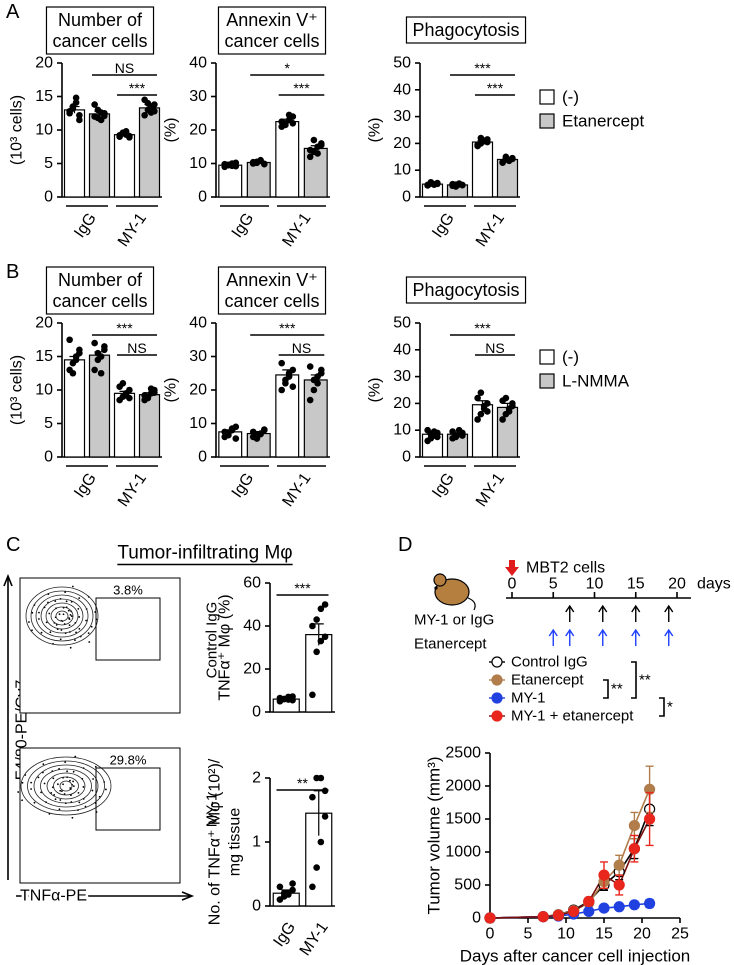 The width and height of the screenshot is (734, 965). I want to click on significance-label: NS, so click(494, 348).